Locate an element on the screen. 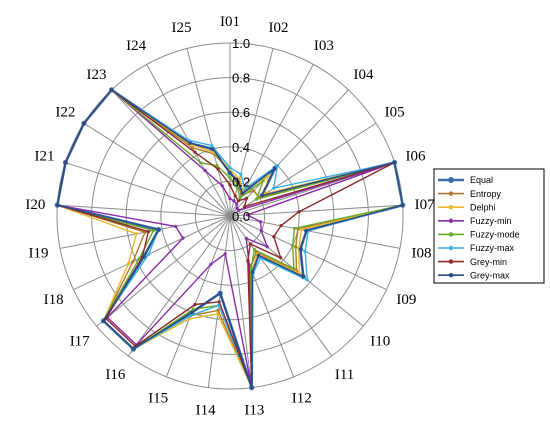  category-label: I21 is located at coordinates (45, 157).